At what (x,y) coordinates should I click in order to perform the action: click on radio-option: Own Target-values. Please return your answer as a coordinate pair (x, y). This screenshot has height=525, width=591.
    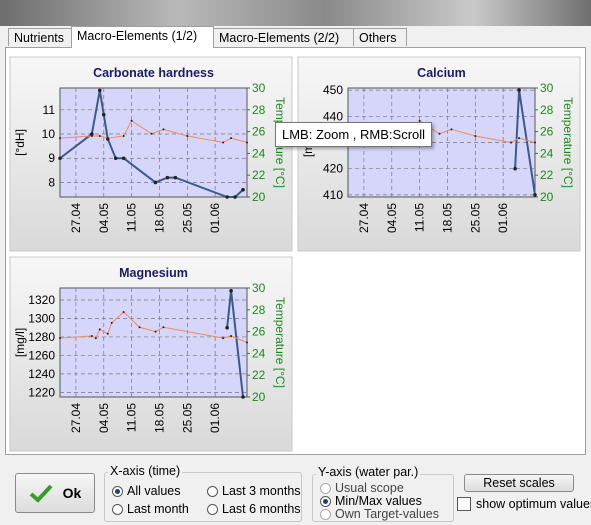
    Looking at the image, I should click on (387, 514).